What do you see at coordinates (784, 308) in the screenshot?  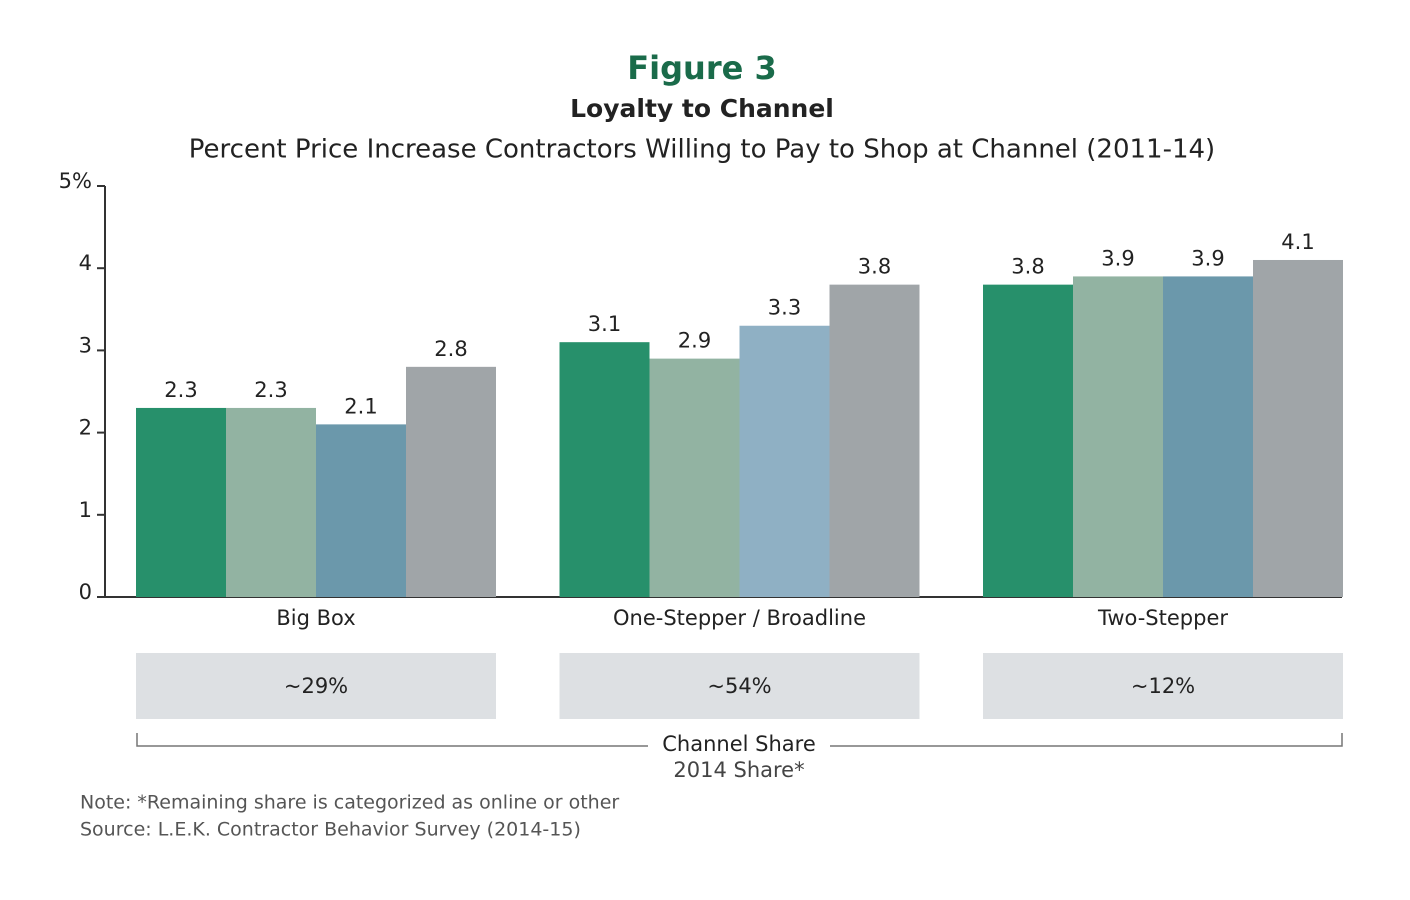 I see `value-label: 3.3` at bounding box center [784, 308].